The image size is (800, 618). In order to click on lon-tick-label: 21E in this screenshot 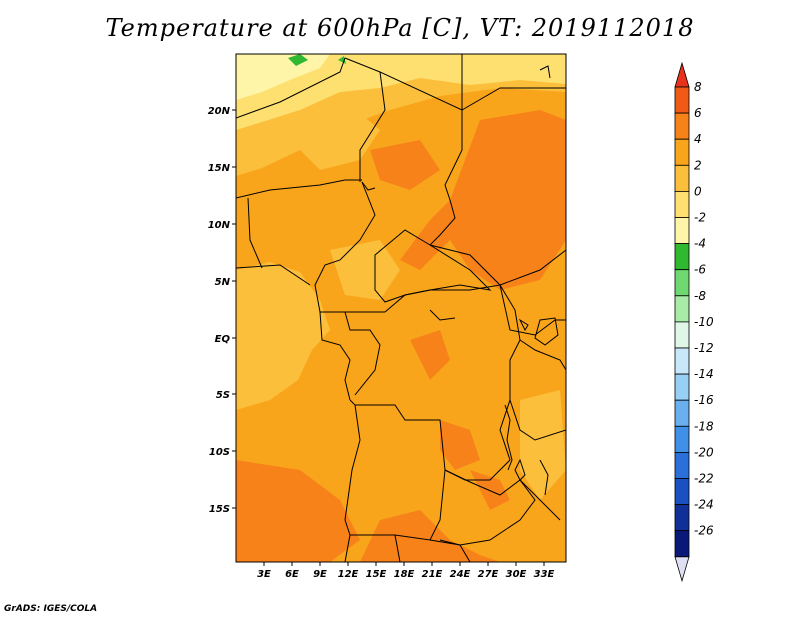, I will do `click(432, 574)`.